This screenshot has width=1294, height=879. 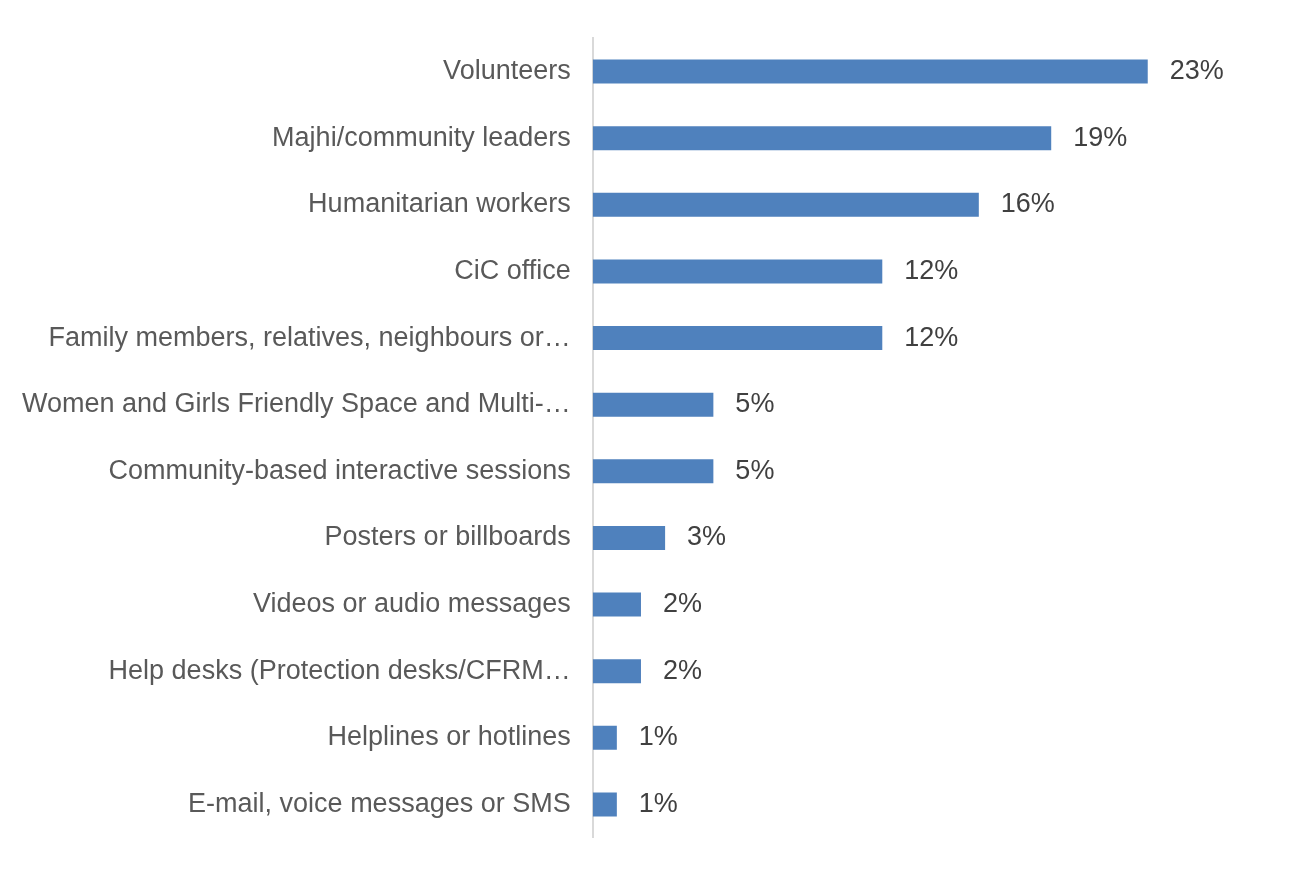 I want to click on y-tick-label: Helplines or hotlines, so click(x=449, y=736).